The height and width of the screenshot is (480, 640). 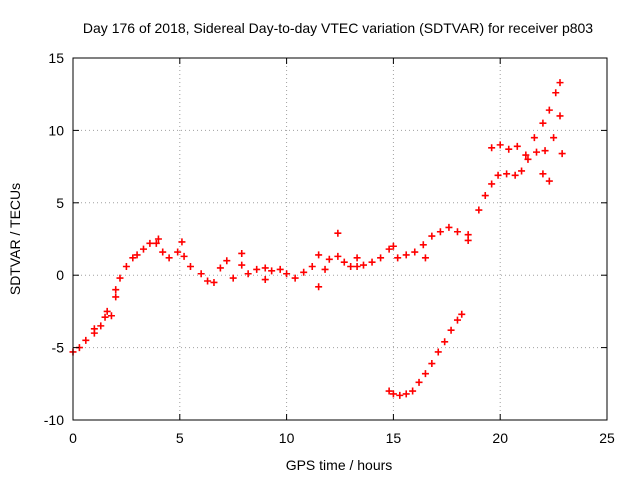 I want to click on x-tick-label: 15, so click(x=394, y=438).